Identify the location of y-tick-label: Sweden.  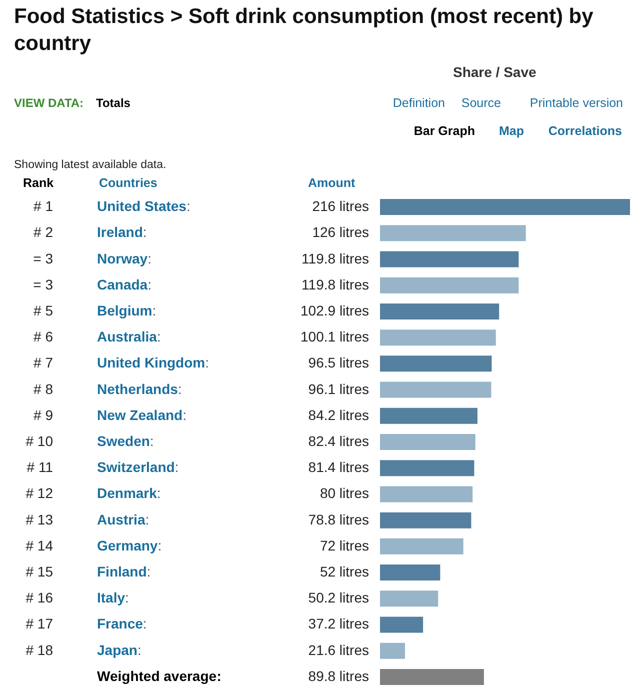
(123, 441).